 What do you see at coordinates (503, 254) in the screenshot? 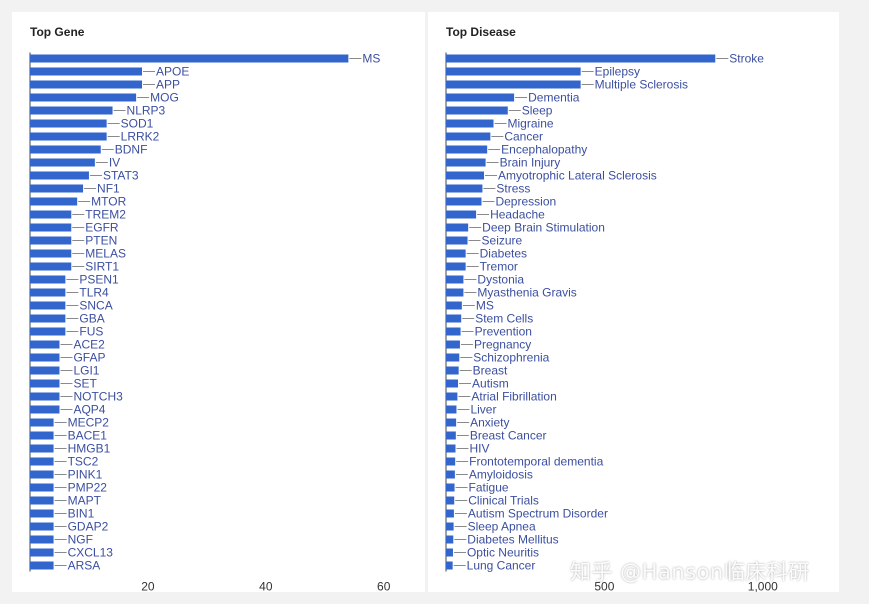
I see `bar-label: Diabetes` at bounding box center [503, 254].